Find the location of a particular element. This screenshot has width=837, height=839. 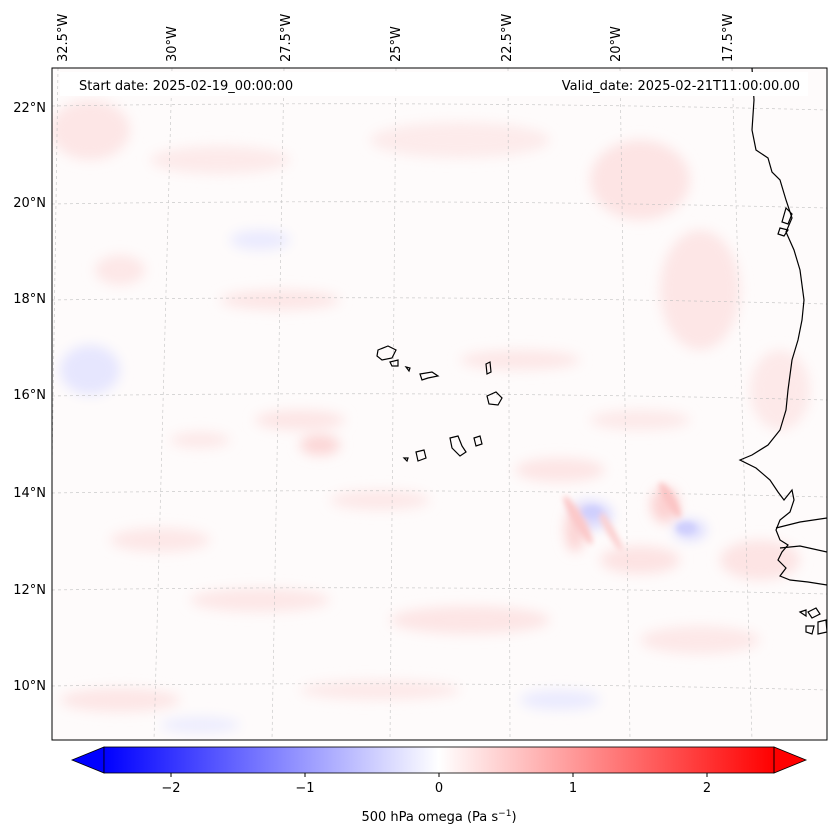

valid-date-label: Valid_date: 2025-02-21T11:00:00.00 is located at coordinates (681, 86).